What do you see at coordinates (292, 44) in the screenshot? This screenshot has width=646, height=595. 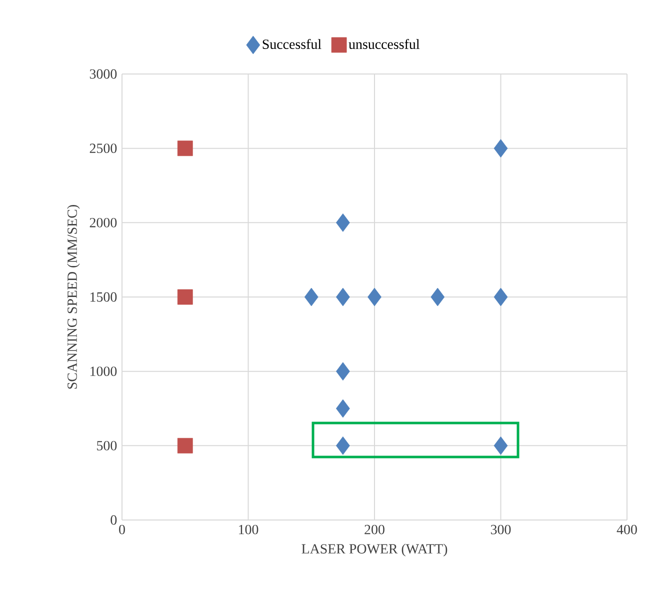 I see `legend-label: Successful` at bounding box center [292, 44].